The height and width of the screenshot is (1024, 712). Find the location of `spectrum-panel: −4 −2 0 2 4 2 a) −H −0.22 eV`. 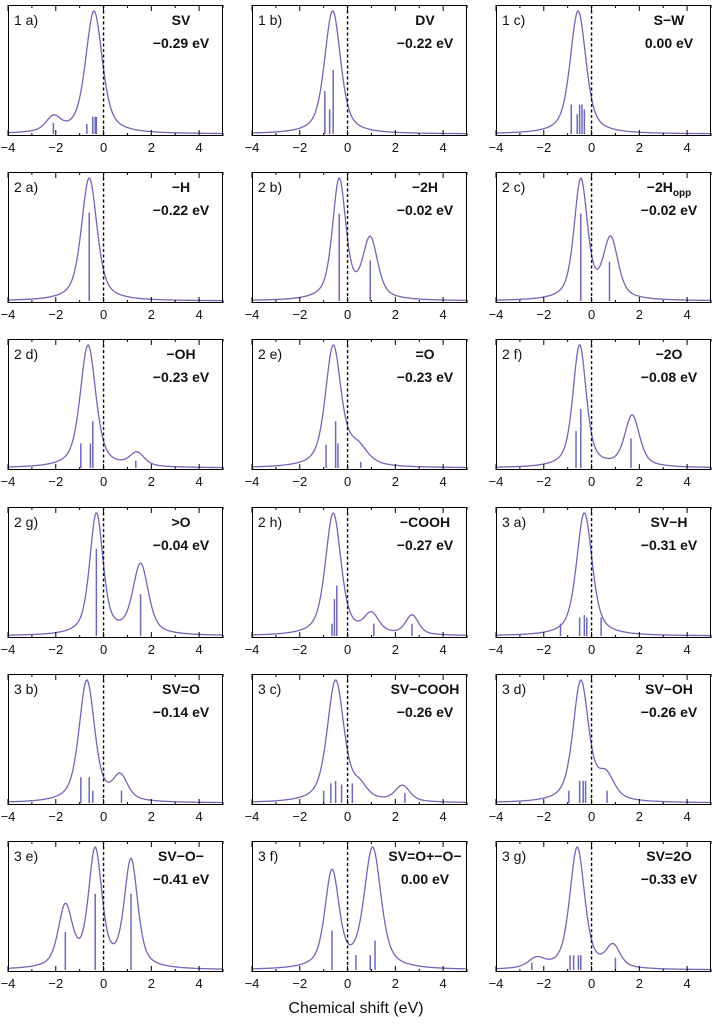

spectrum-panel: −4 −2 0 2 4 2 a) −H −0.22 eV is located at coordinates (112, 247).